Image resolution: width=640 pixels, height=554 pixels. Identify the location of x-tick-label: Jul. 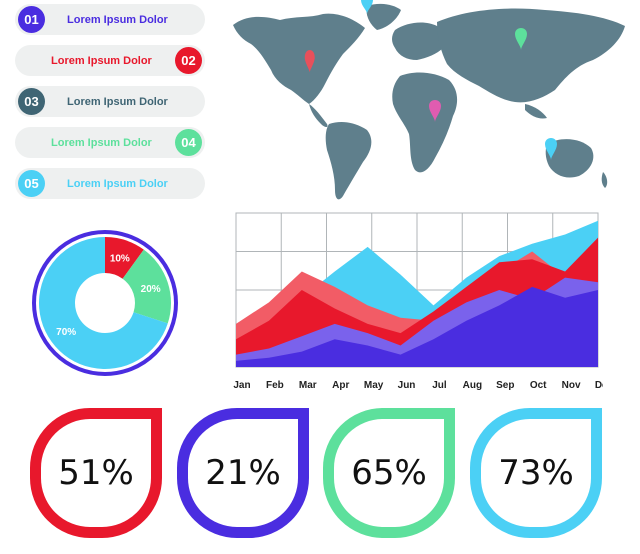
(439, 385).